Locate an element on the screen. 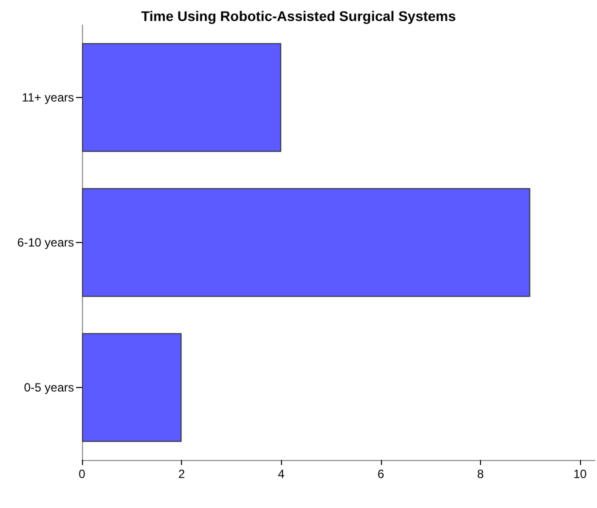 Image resolution: width=597 pixels, height=508 pixels. y-tick-label: 0-5 years is located at coordinates (49, 387).